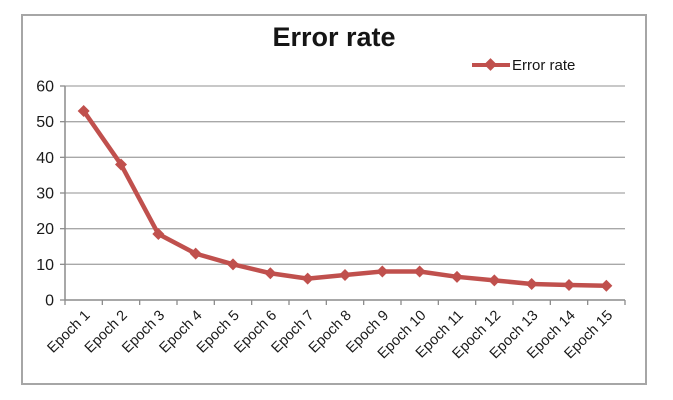 The width and height of the screenshot is (673, 400). What do you see at coordinates (45, 194) in the screenshot?
I see `y-axis-tick-label: 30` at bounding box center [45, 194].